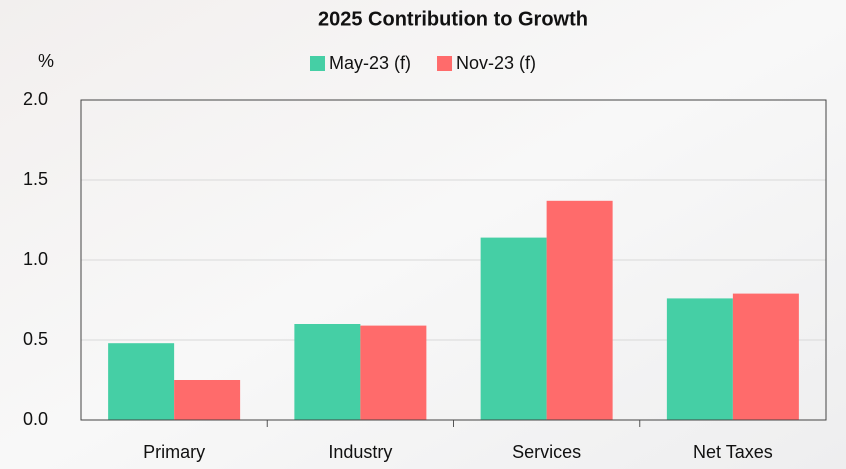 The height and width of the screenshot is (469, 846). Describe the element at coordinates (46, 61) in the screenshot. I see `y-axis-label: %` at that location.